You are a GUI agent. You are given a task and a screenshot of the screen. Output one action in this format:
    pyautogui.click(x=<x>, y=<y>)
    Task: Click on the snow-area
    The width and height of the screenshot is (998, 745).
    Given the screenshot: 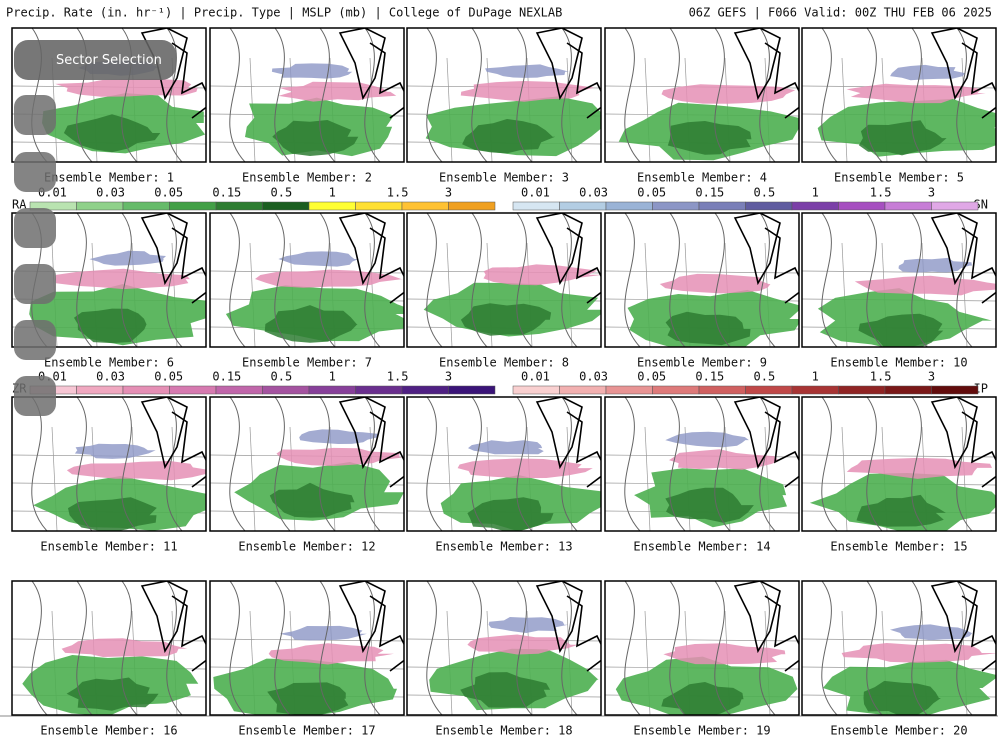 What is the action you would take?
    pyautogui.click(x=339, y=436)
    